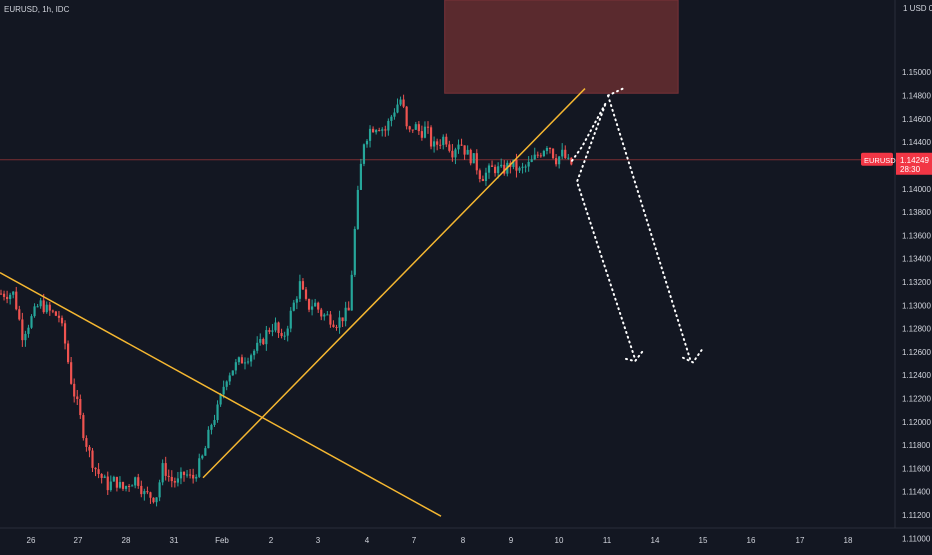 The image size is (932, 555). Describe the element at coordinates (916, 119) in the screenshot. I see `price-tick-label: 1.14600` at that location.